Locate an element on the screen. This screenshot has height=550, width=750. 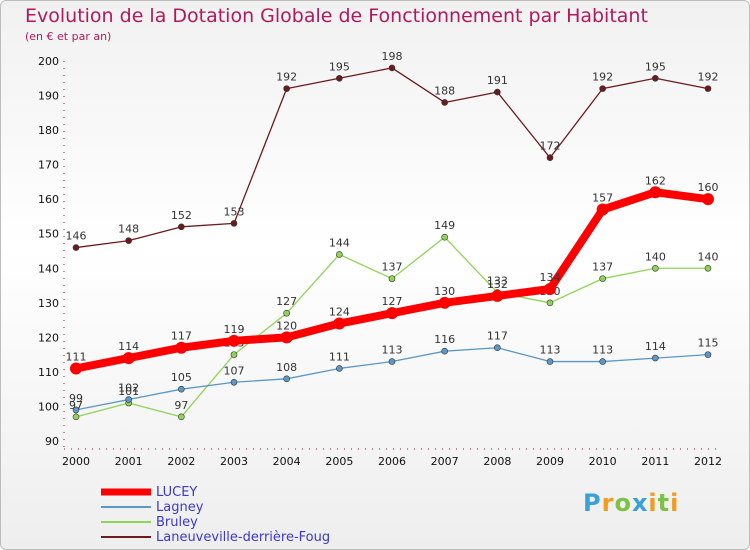
chart-subtitle: (en € et par an) is located at coordinates (68, 36).